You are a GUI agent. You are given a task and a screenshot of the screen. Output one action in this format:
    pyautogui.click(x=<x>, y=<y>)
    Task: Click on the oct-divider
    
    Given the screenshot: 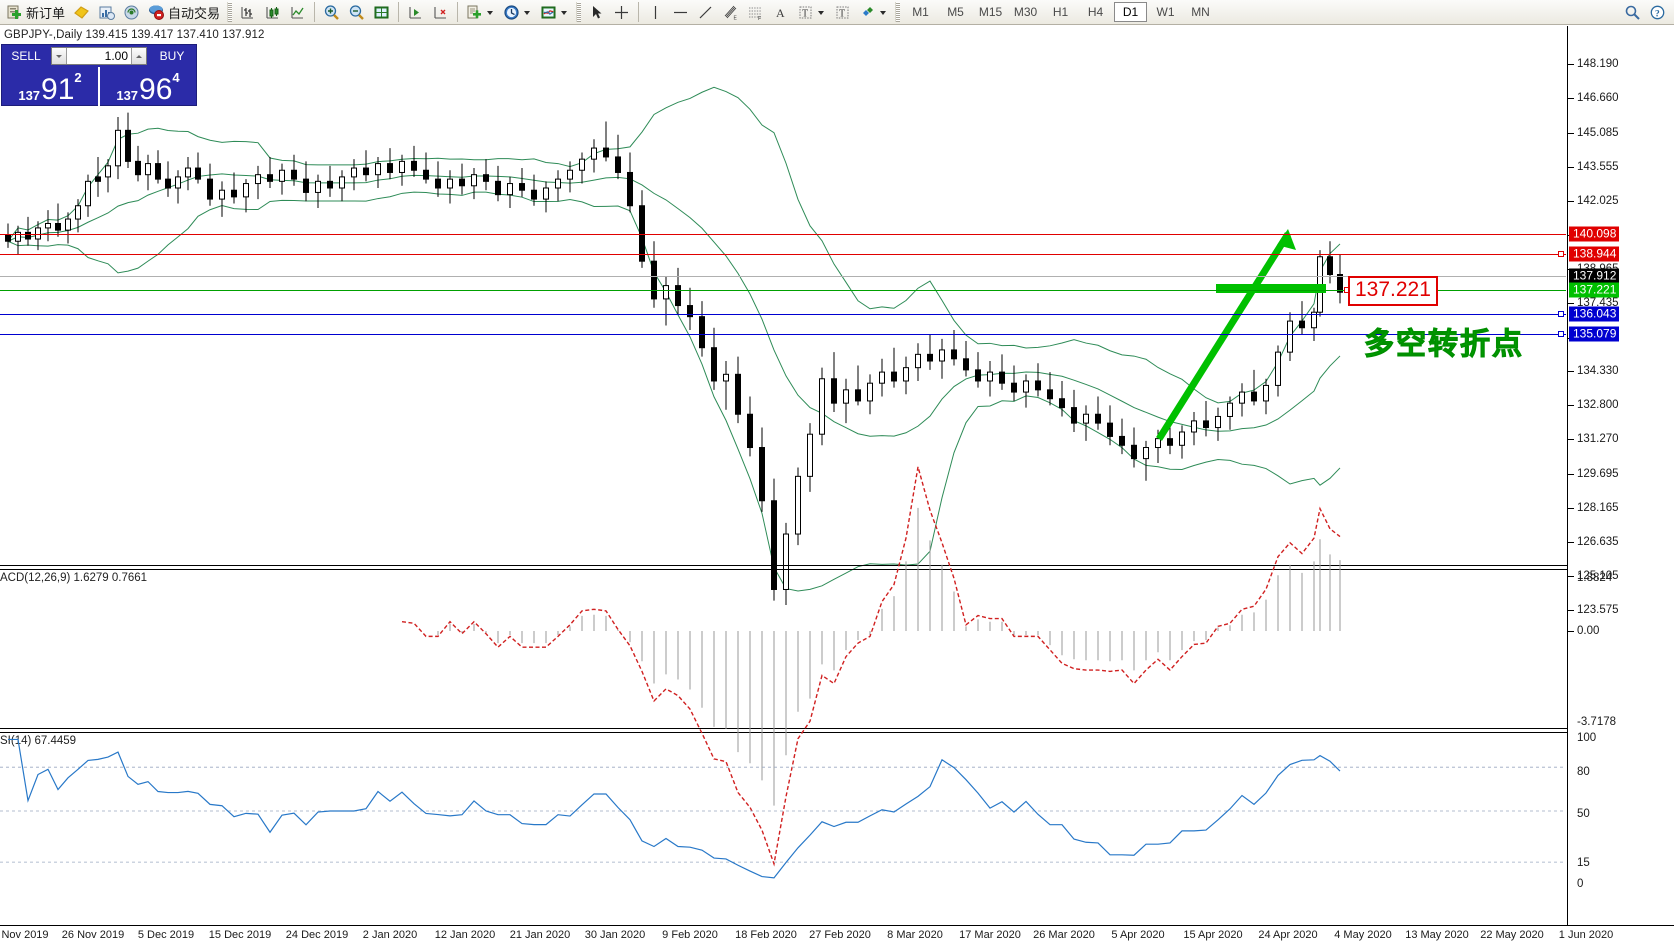 What is the action you would take?
    pyautogui.click(x=99, y=86)
    